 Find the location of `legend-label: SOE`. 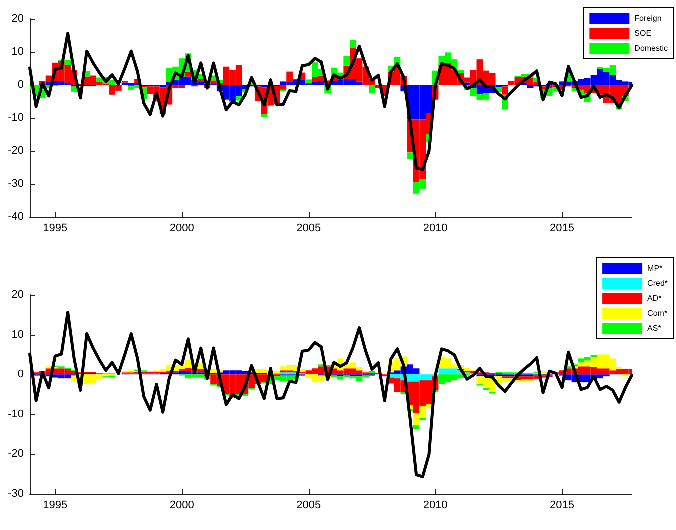

legend-label: SOE is located at coordinates (643, 33).